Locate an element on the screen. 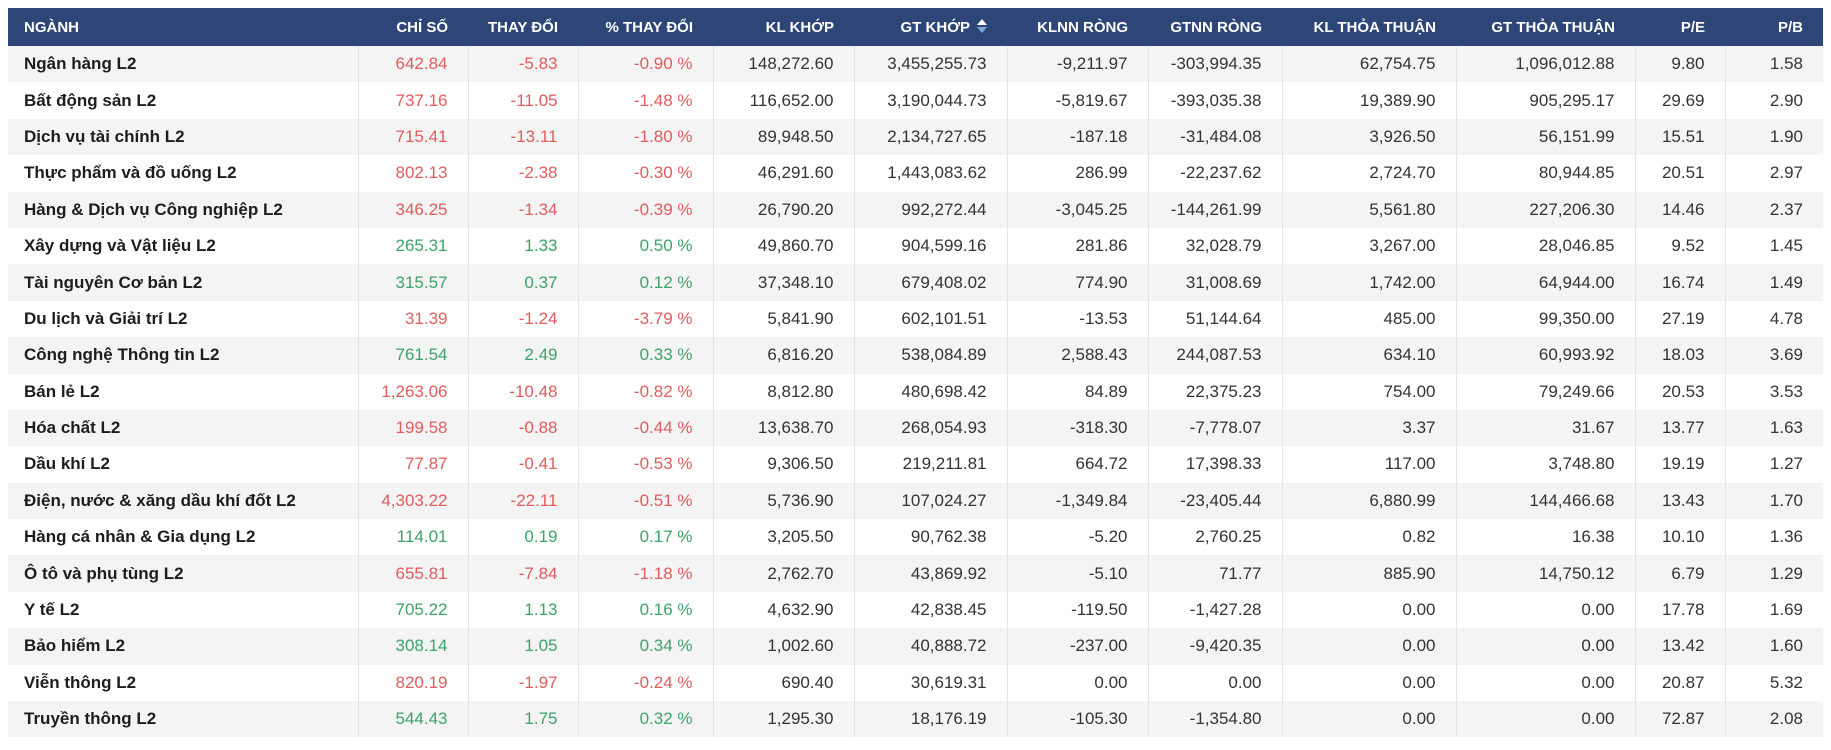 This screenshot has height=750, width=1831. sector-name: Ngân hàng L2 is located at coordinates (80, 64).